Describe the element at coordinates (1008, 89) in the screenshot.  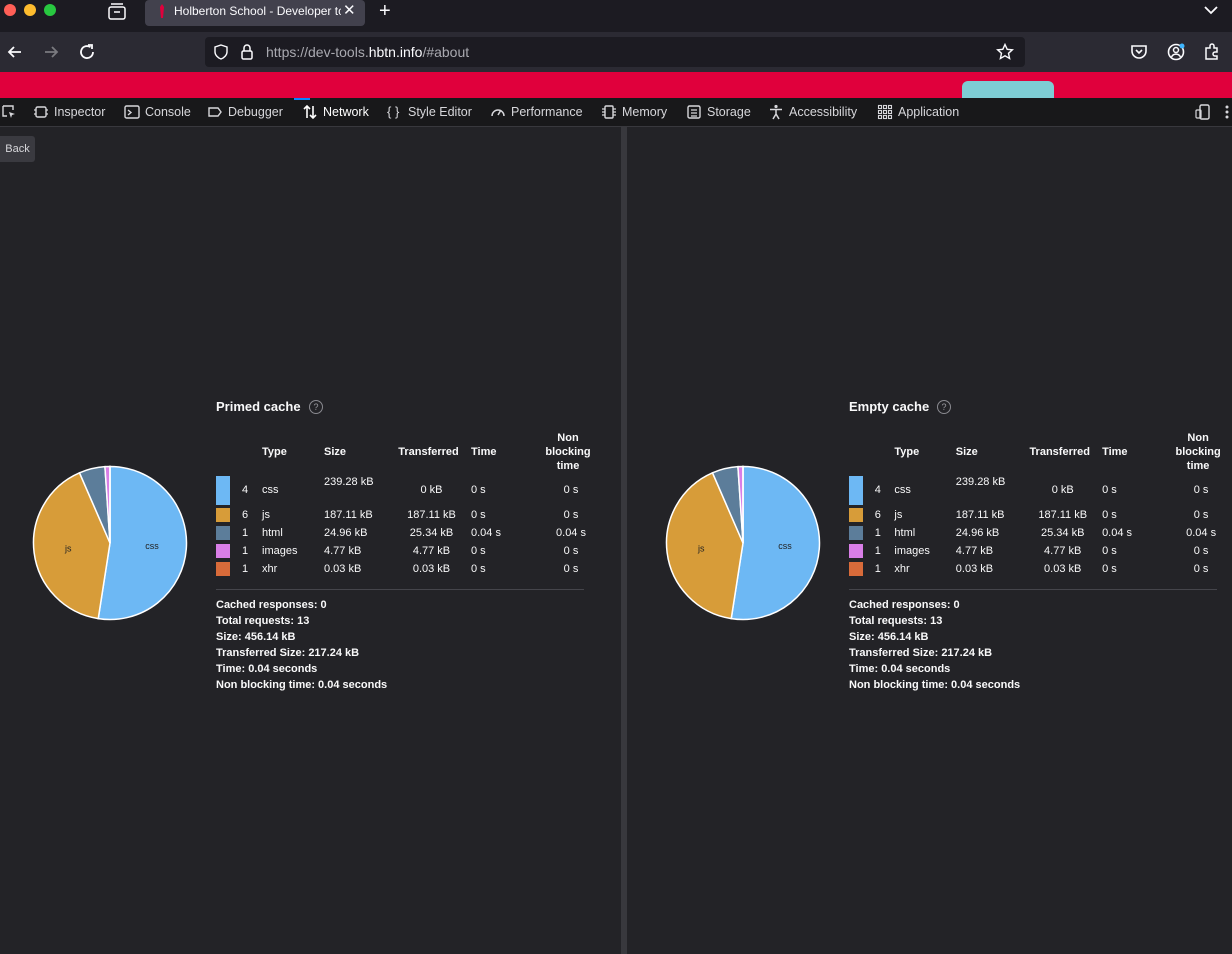
I see `page-header-tab` at that location.